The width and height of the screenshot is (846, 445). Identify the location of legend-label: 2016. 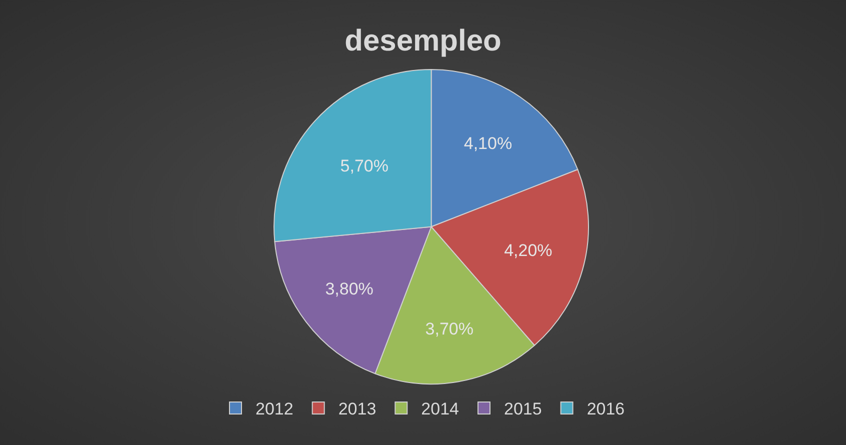
(605, 409).